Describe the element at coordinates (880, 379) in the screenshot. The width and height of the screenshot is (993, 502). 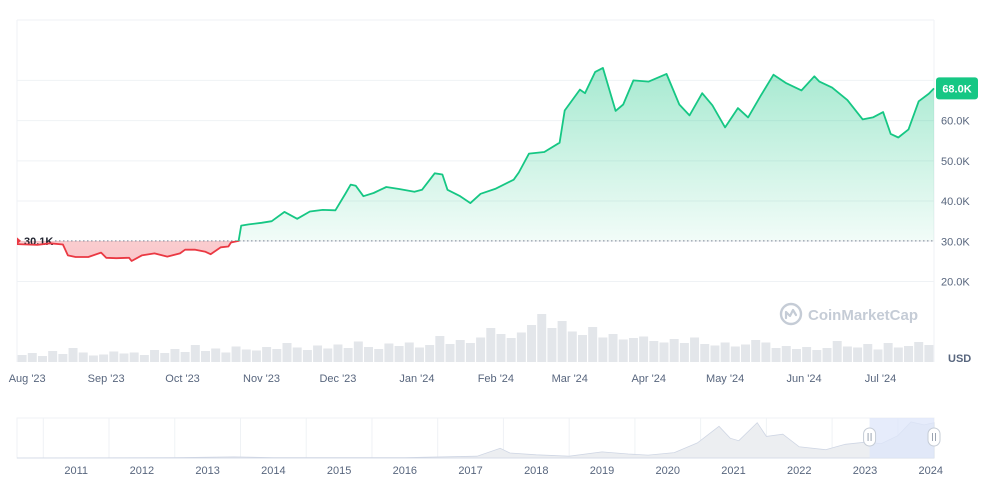
I see `x-tick-label: Jul '24` at that location.